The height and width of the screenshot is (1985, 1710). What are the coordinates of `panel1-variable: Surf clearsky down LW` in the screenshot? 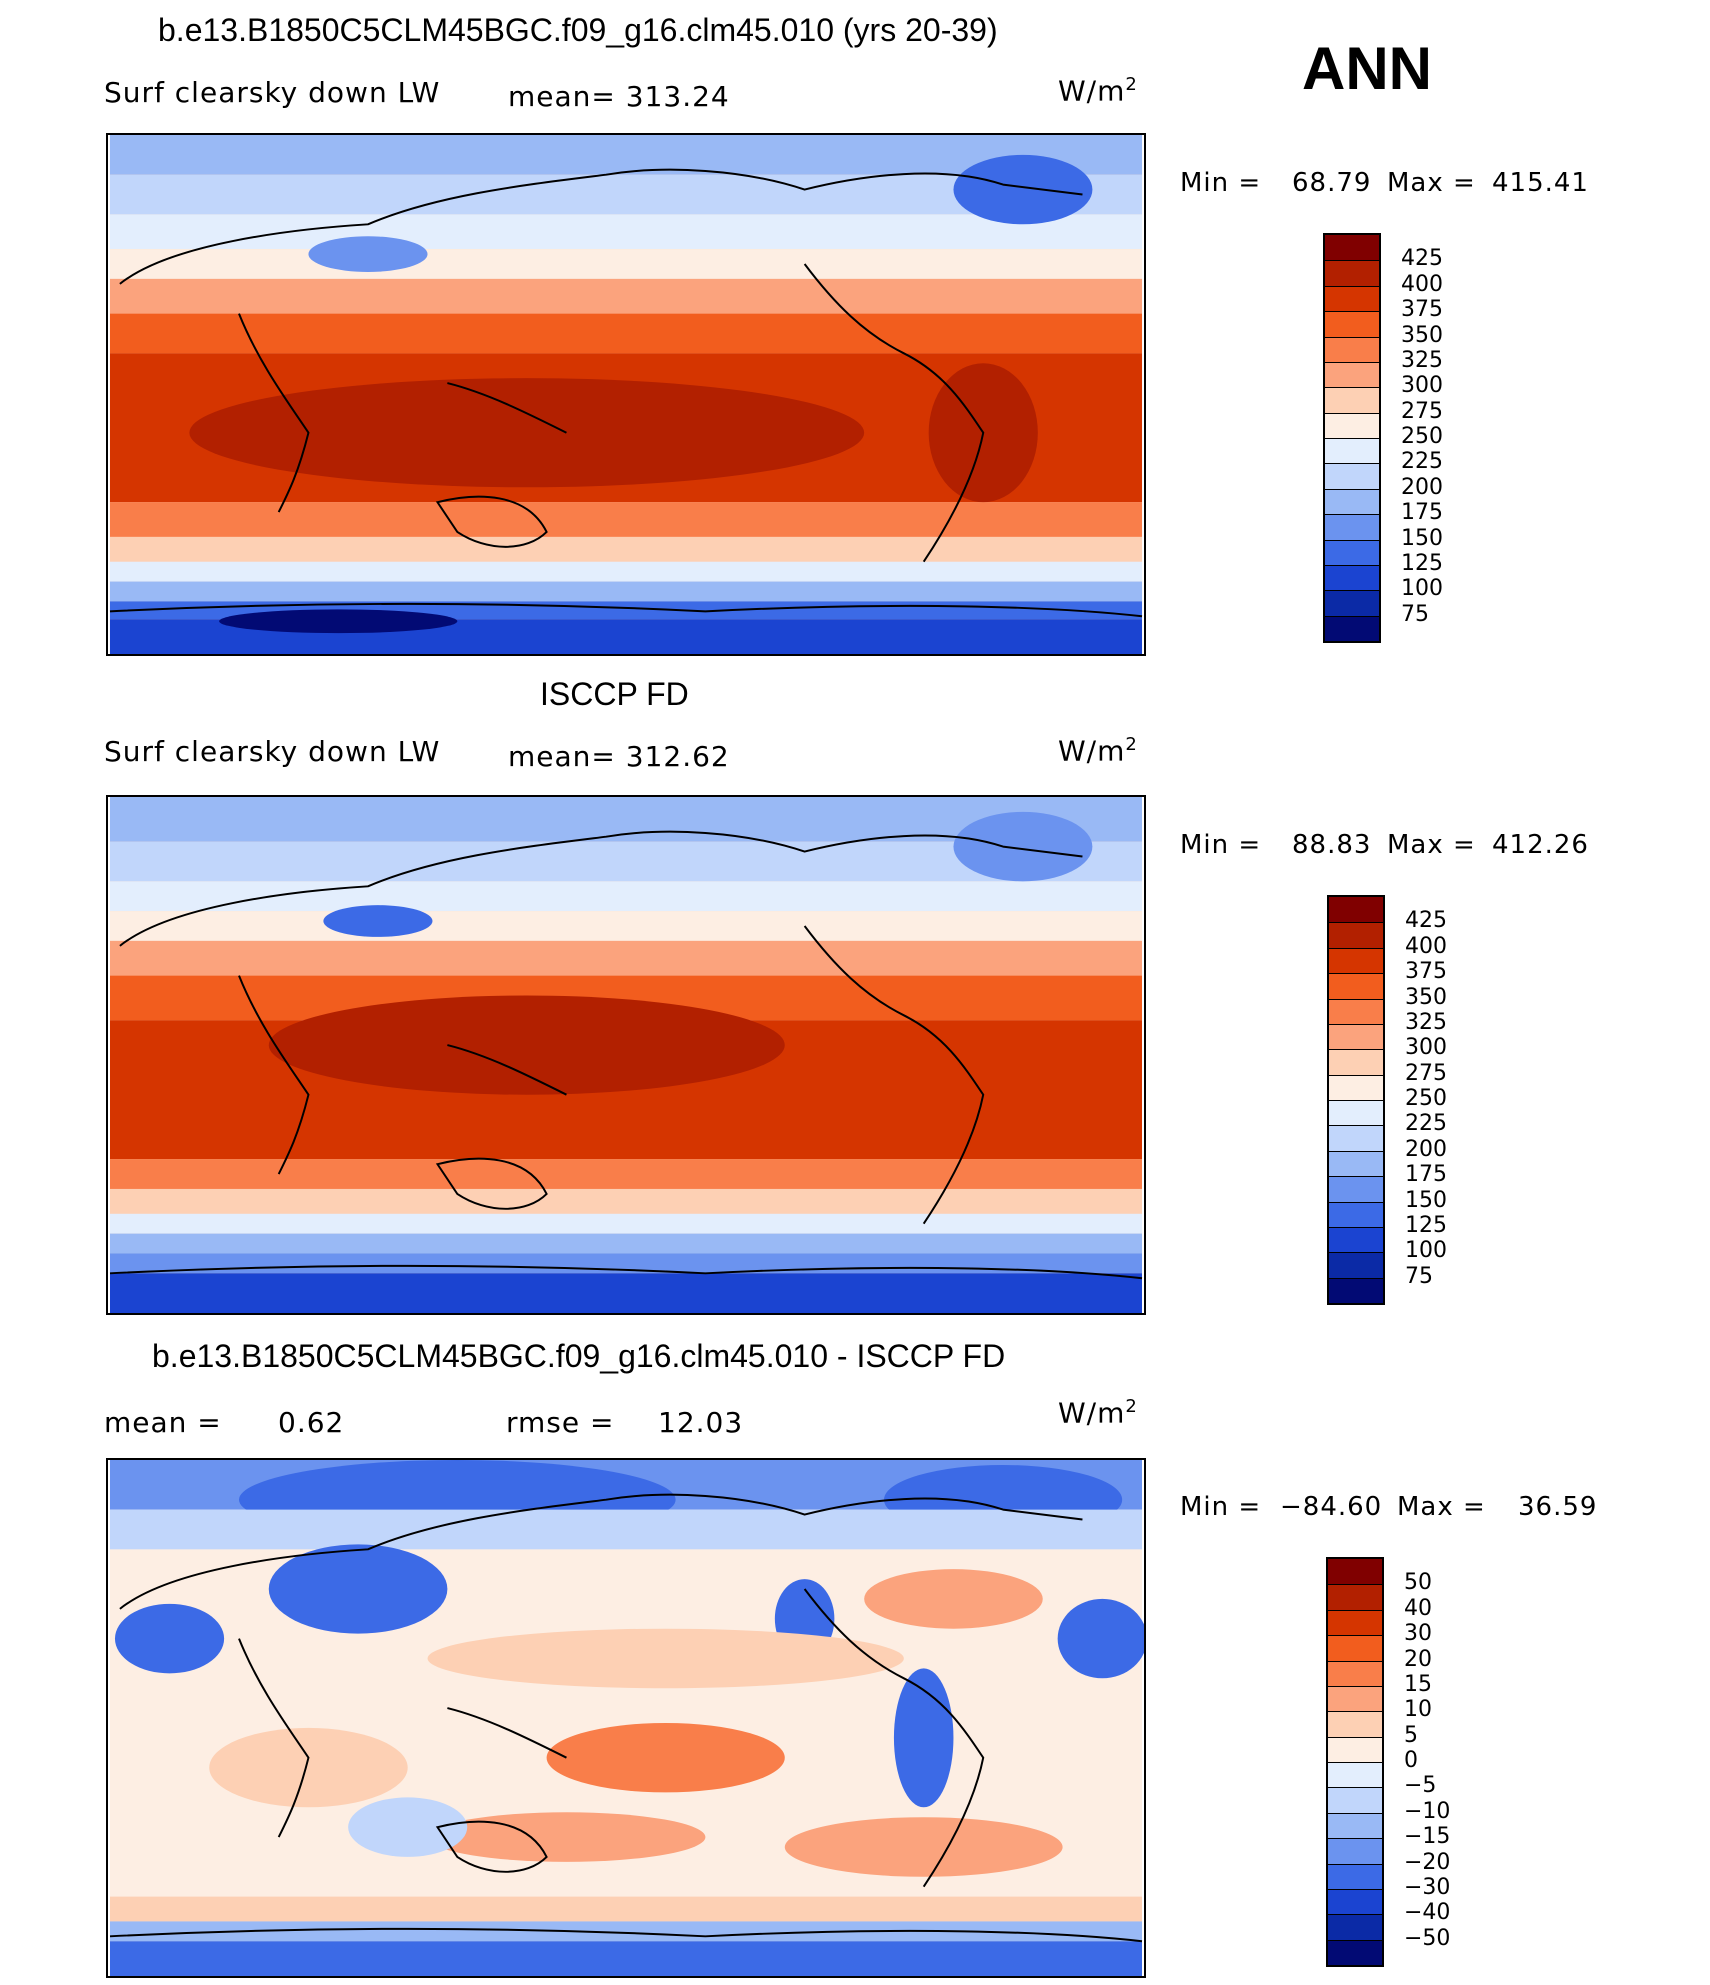 It's located at (272, 92).